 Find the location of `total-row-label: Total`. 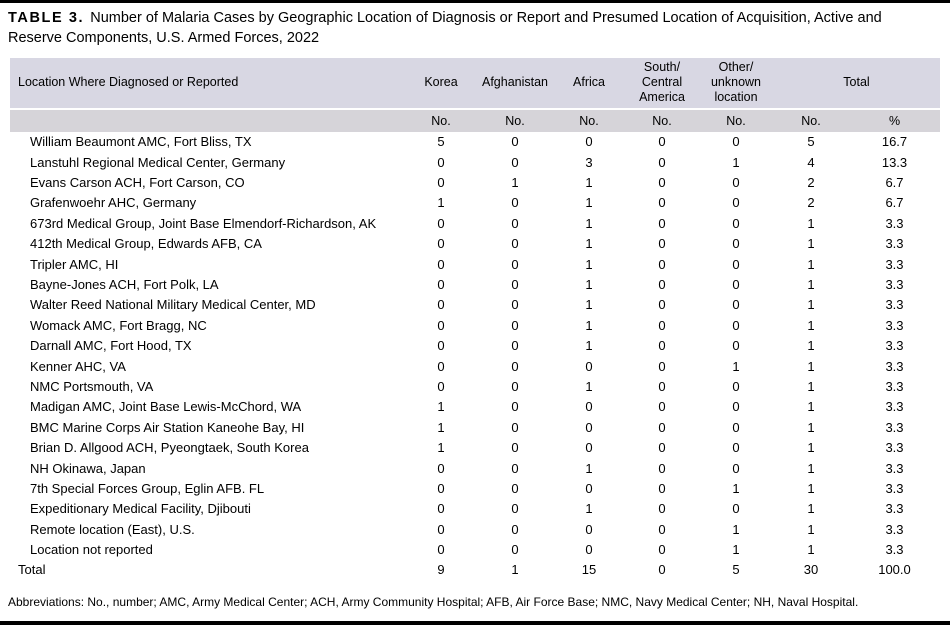

total-row-label: Total is located at coordinates (32, 570).